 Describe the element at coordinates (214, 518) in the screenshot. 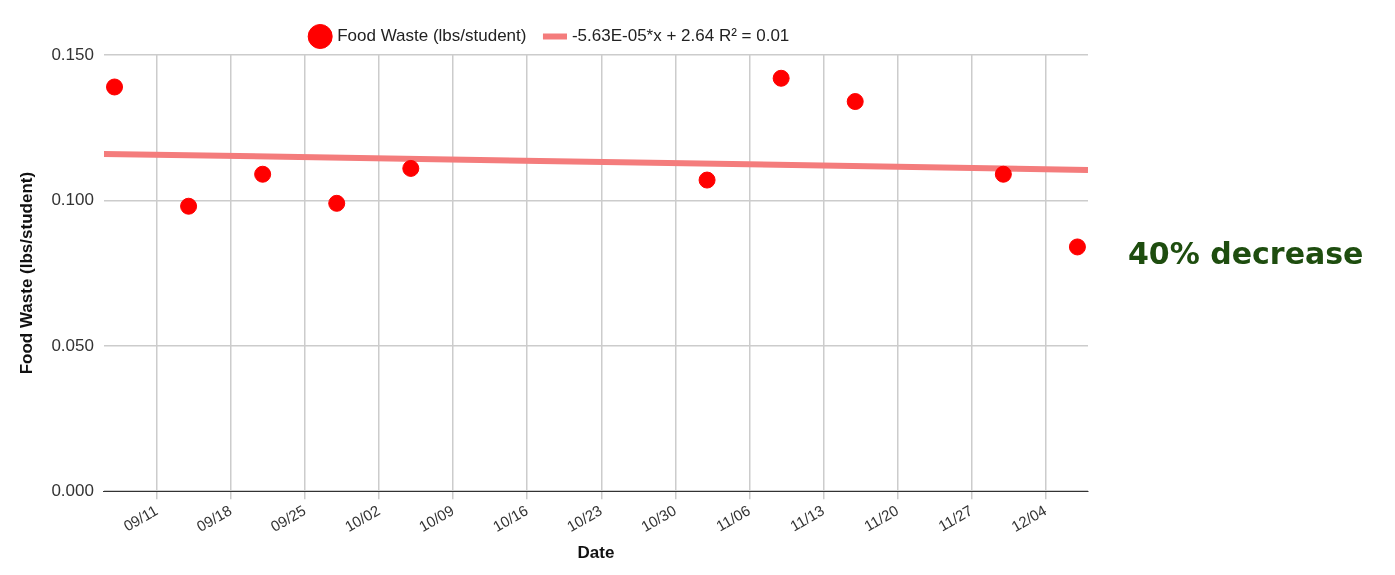

I see `x-tick-label: 09/18` at that location.